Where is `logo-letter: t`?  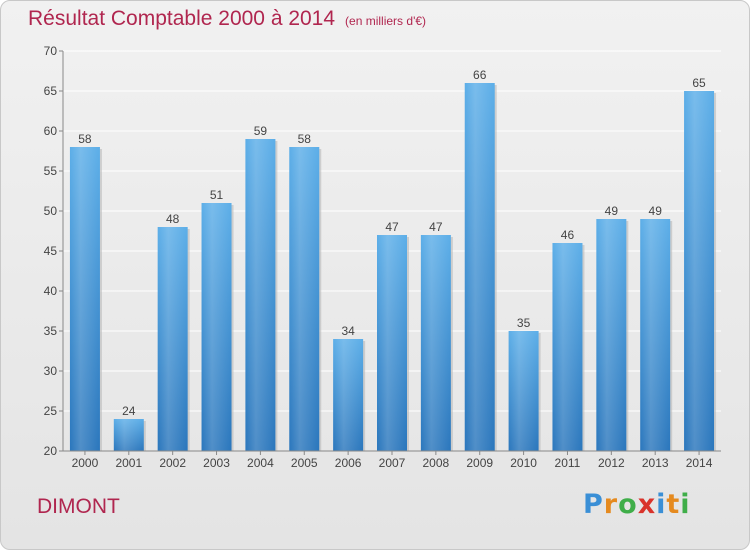 logo-letter: t is located at coordinates (673, 504).